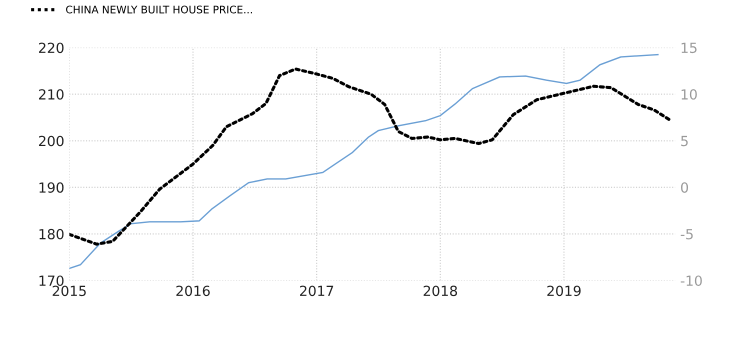  I want to click on y2-tick-label: 0, so click(684, 187).